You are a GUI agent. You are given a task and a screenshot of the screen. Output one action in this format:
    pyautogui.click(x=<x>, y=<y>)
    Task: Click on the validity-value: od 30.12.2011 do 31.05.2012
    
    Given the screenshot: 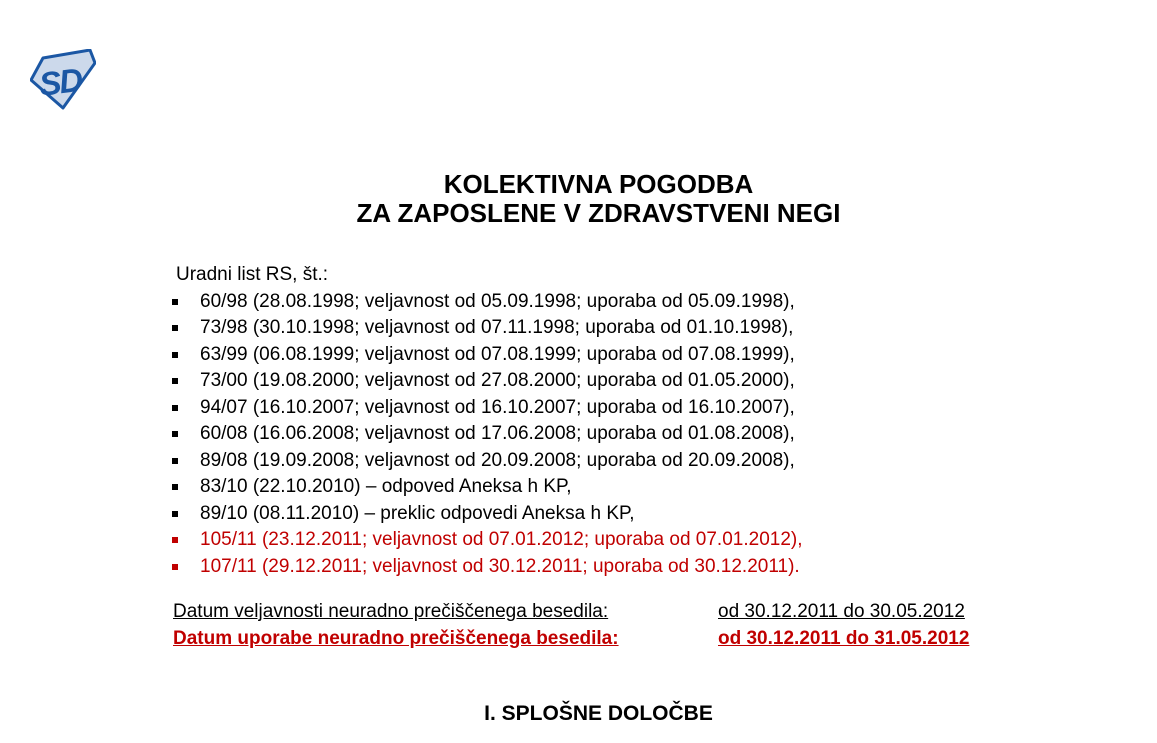 What is the action you would take?
    pyautogui.click(x=844, y=638)
    